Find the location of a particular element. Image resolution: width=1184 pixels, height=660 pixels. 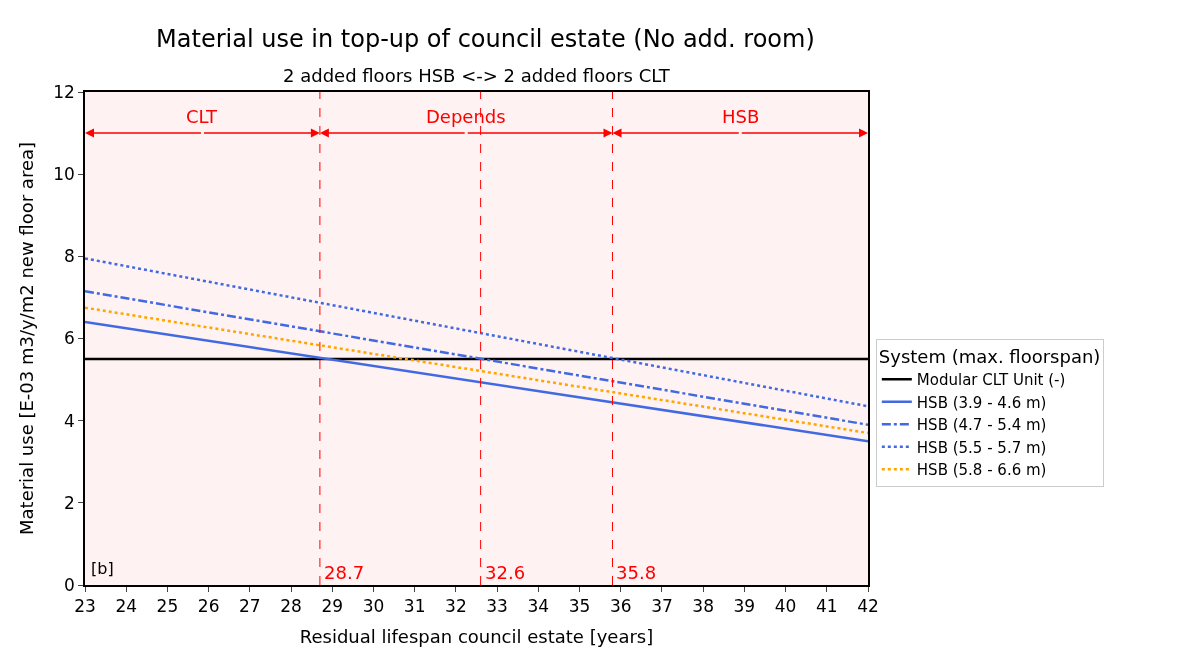

y-tick-label: 0 is located at coordinates (69, 584).